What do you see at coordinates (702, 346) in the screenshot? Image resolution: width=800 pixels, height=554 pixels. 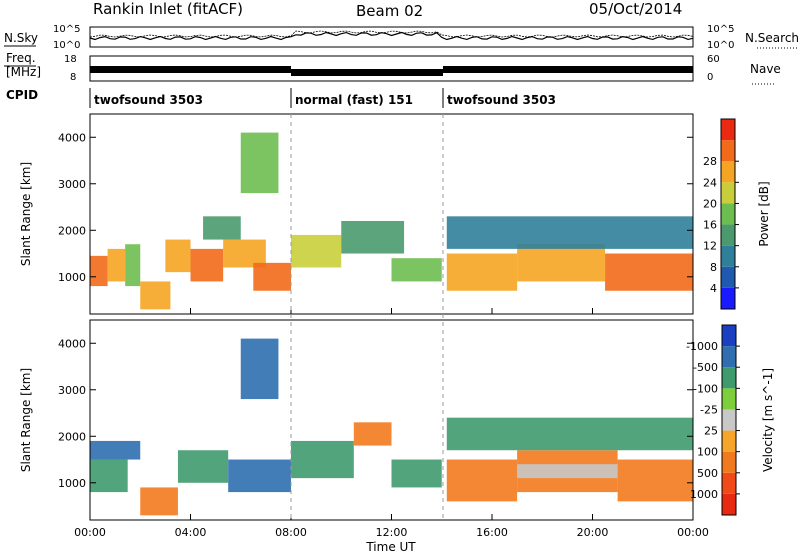 I see `velocity-colorbar-tick-label: -1000` at bounding box center [702, 346].